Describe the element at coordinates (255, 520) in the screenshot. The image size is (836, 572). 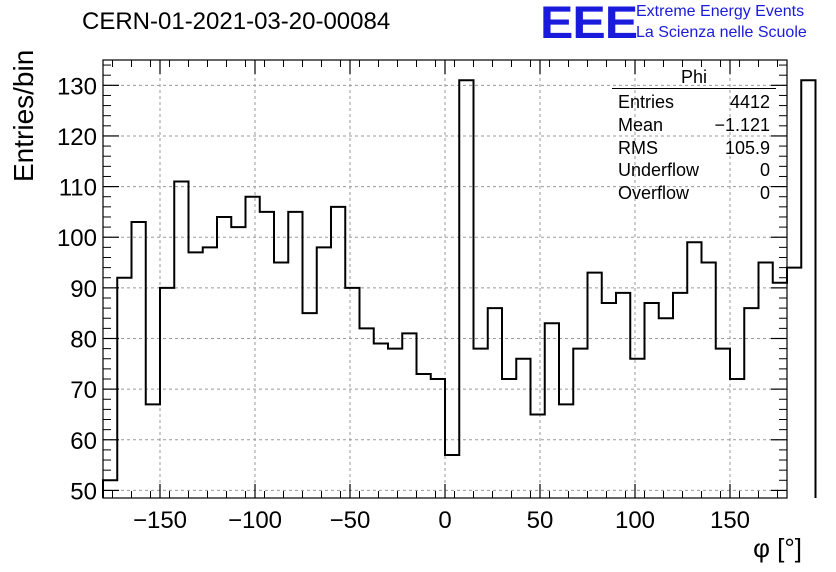
I see `x-tick-label: −100` at that location.